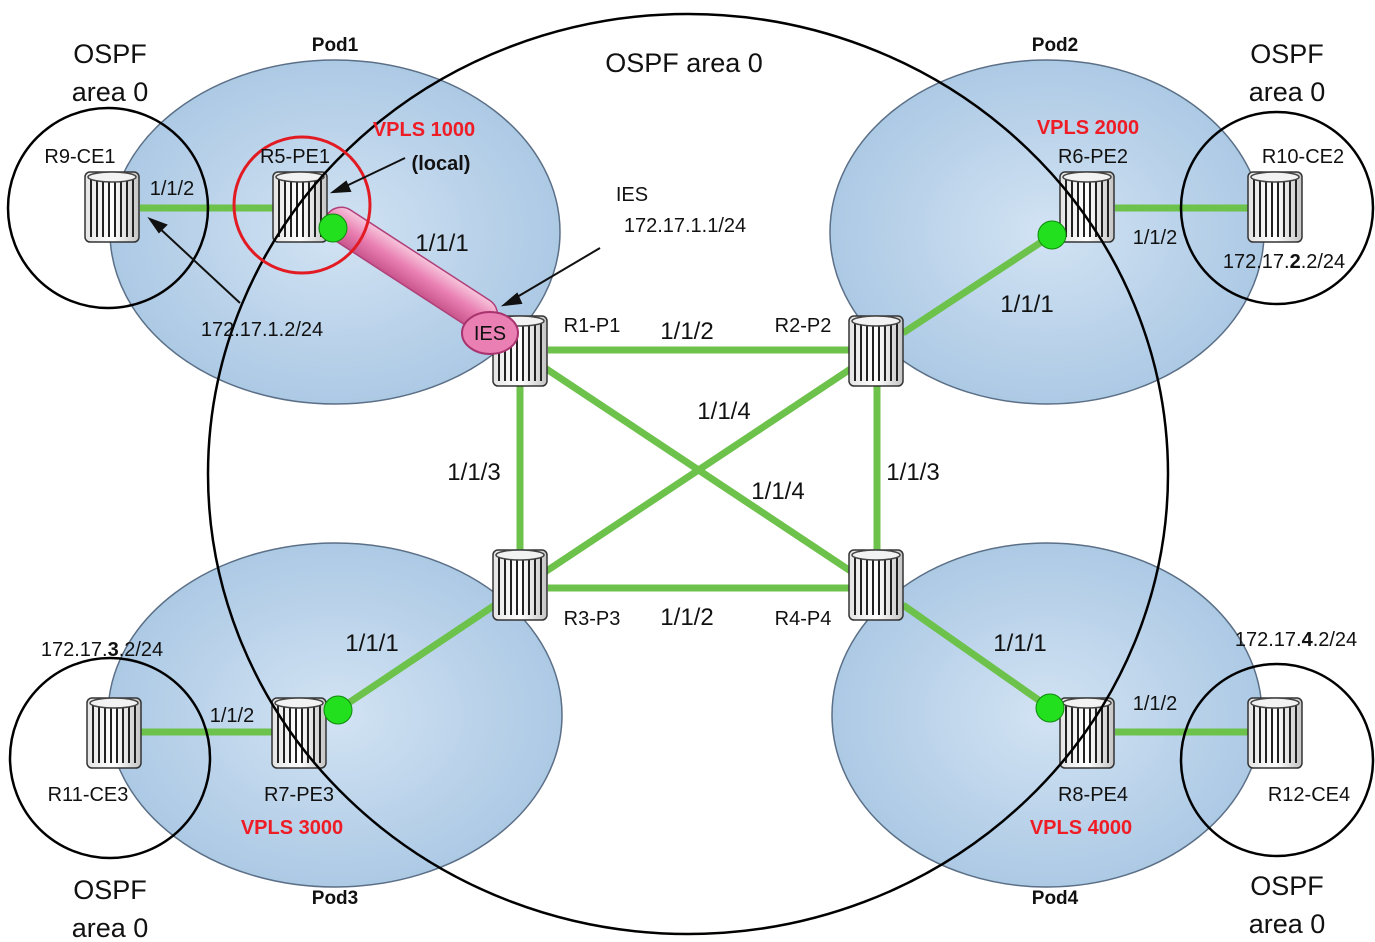  I want to click on link-r2-r6, so click(977, 284).